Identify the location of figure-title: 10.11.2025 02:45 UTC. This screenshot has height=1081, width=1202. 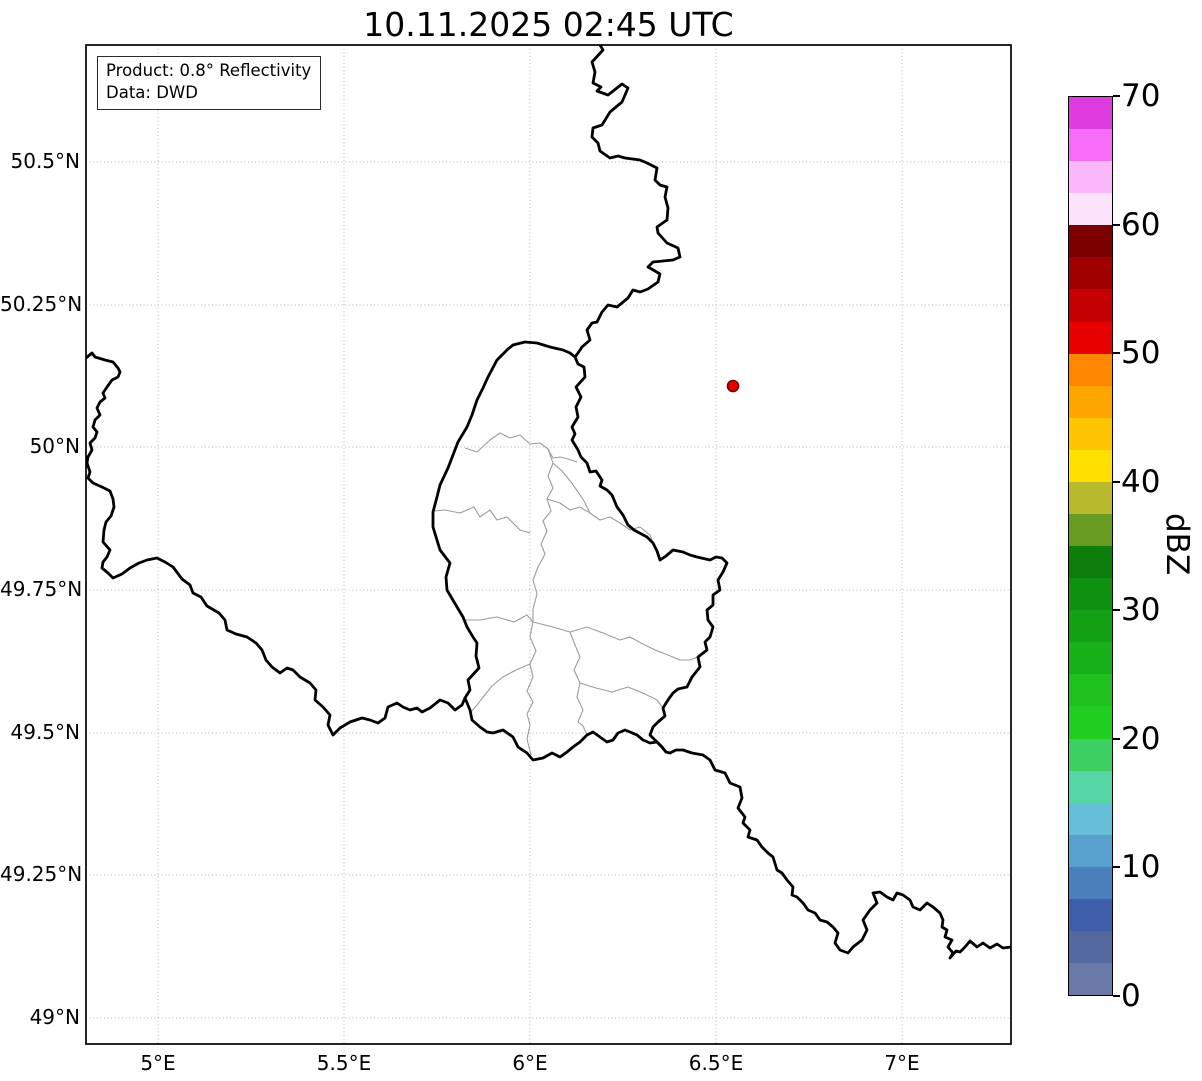
(548, 24).